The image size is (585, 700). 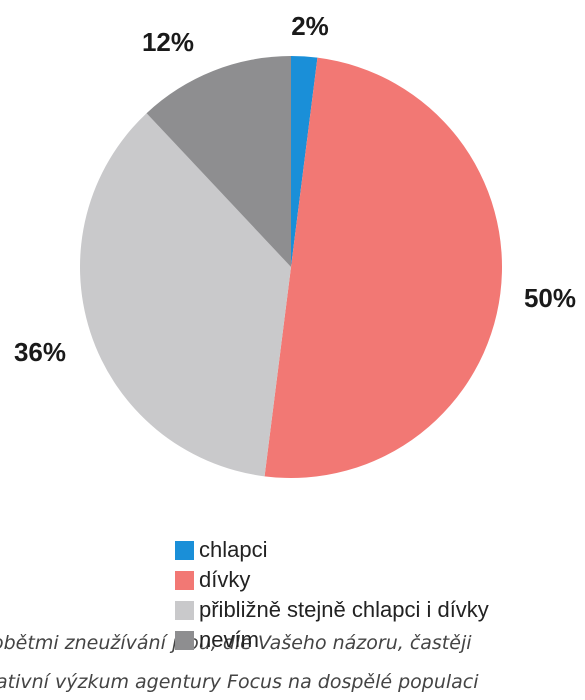 I want to click on legend-label: dívky, so click(x=225, y=579).